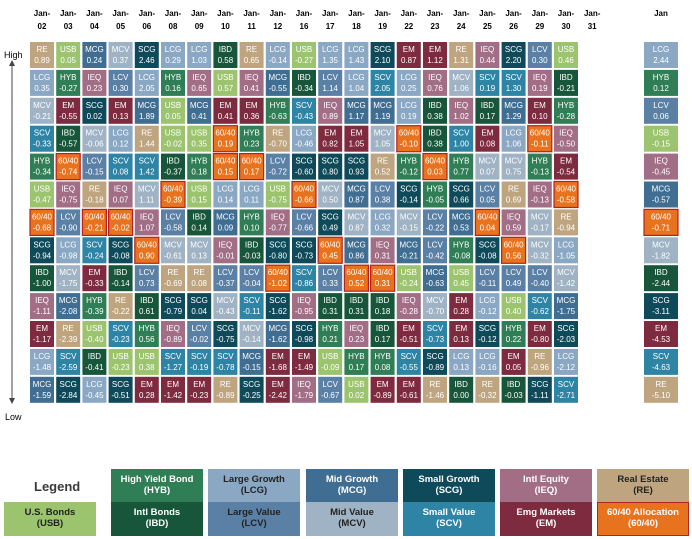 This screenshot has width=692, height=539. What do you see at coordinates (304, 138) in the screenshot?
I see `table-cell: LCG -0.46` at bounding box center [304, 138].